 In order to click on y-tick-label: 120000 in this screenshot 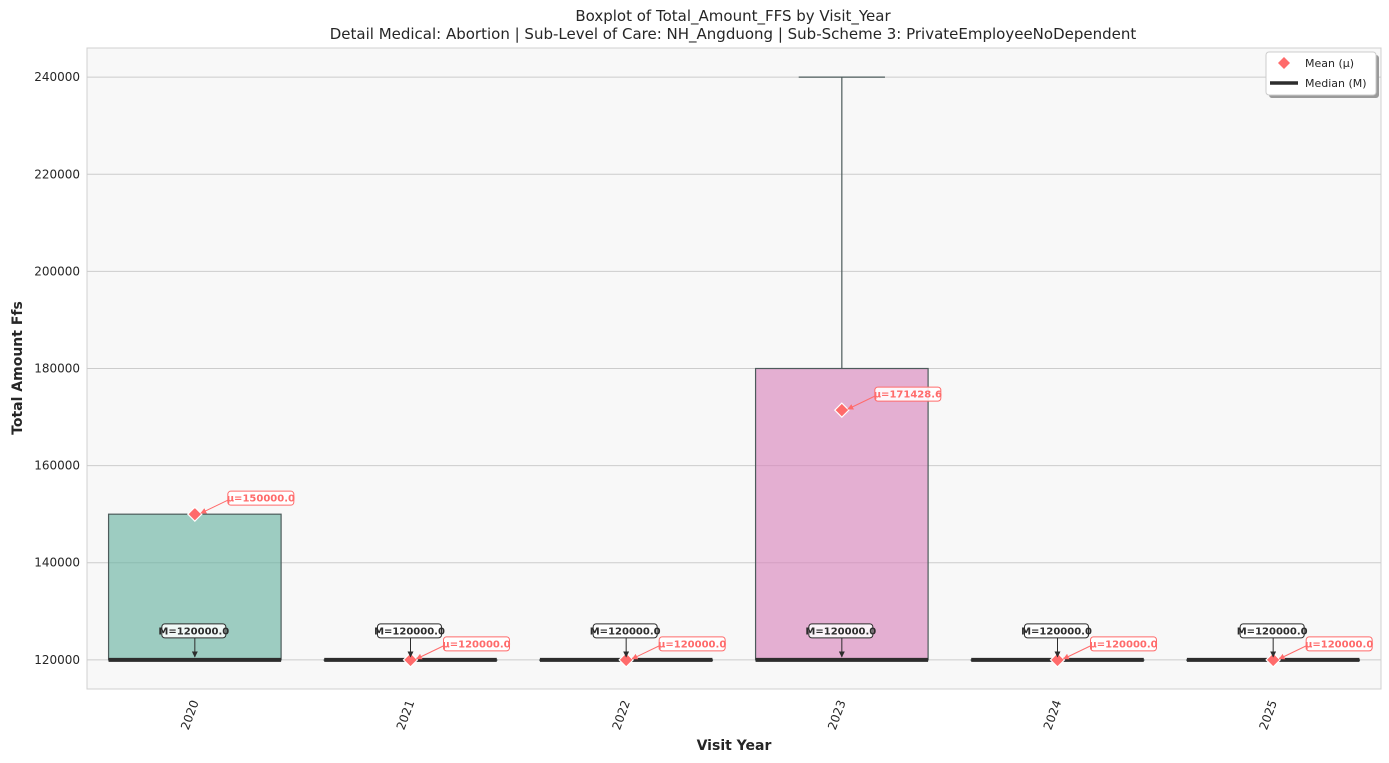, I will do `click(57, 660)`.